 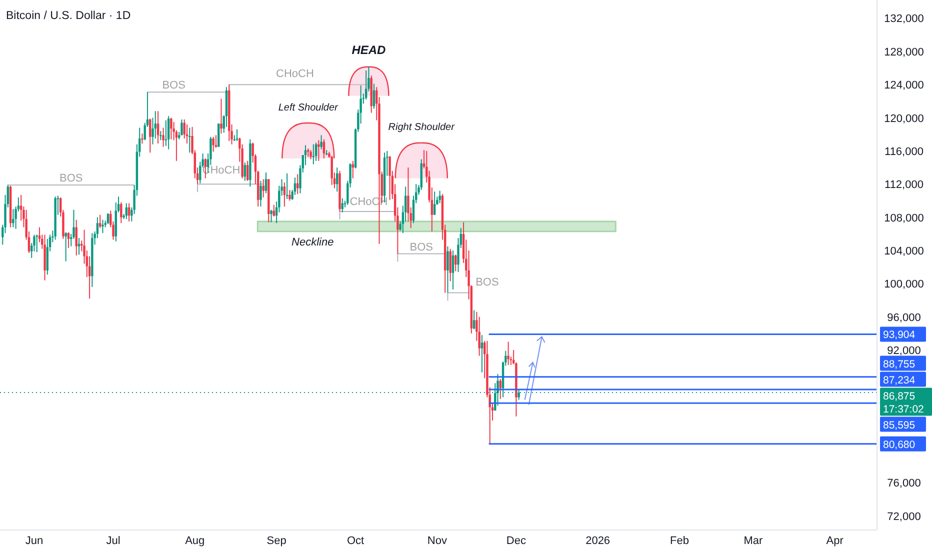 What do you see at coordinates (598, 541) in the screenshot?
I see `x-tick-label: 2026` at bounding box center [598, 541].